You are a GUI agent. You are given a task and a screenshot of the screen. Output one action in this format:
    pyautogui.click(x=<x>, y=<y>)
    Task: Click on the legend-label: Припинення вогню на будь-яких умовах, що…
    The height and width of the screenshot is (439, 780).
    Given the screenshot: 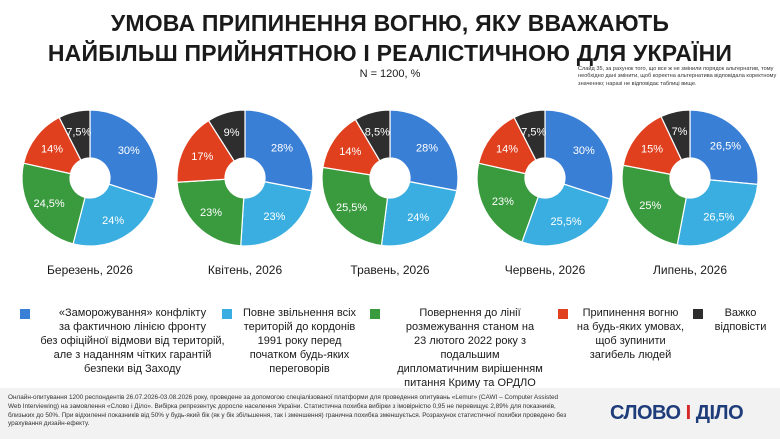 What is the action you would take?
    pyautogui.click(x=630, y=334)
    